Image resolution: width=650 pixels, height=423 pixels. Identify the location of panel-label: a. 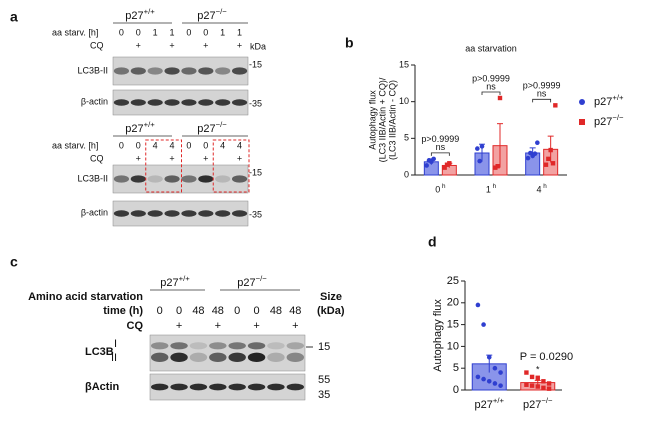
(14, 17).